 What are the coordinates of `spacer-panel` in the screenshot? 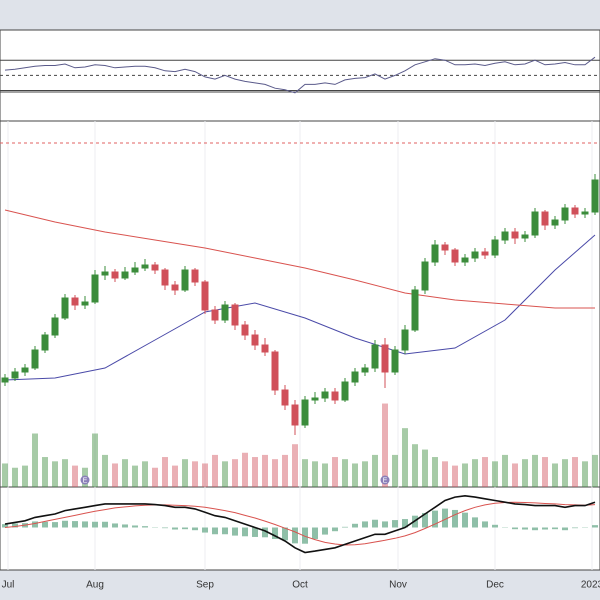 It's located at (300, 106).